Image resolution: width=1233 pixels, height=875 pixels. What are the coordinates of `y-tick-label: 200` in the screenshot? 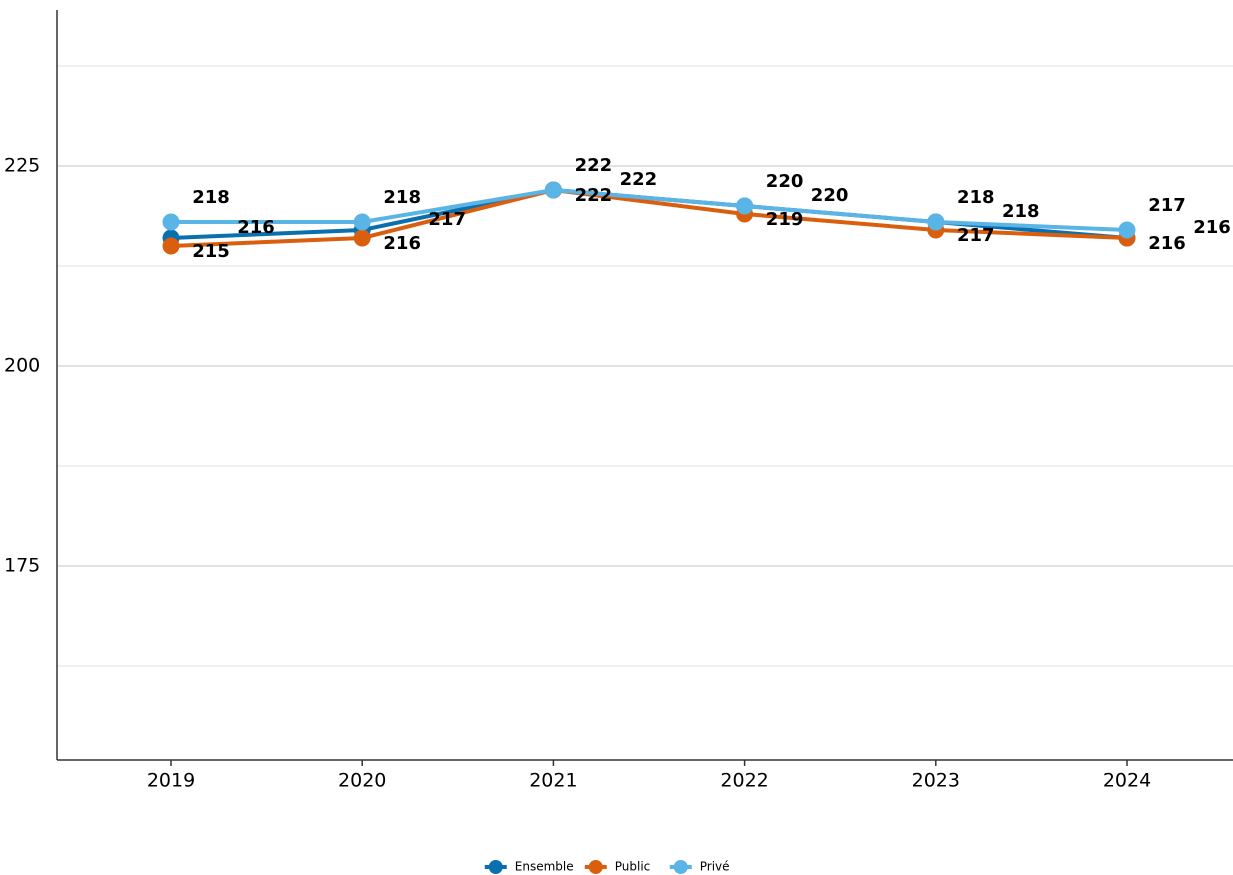 It's located at (22, 366).